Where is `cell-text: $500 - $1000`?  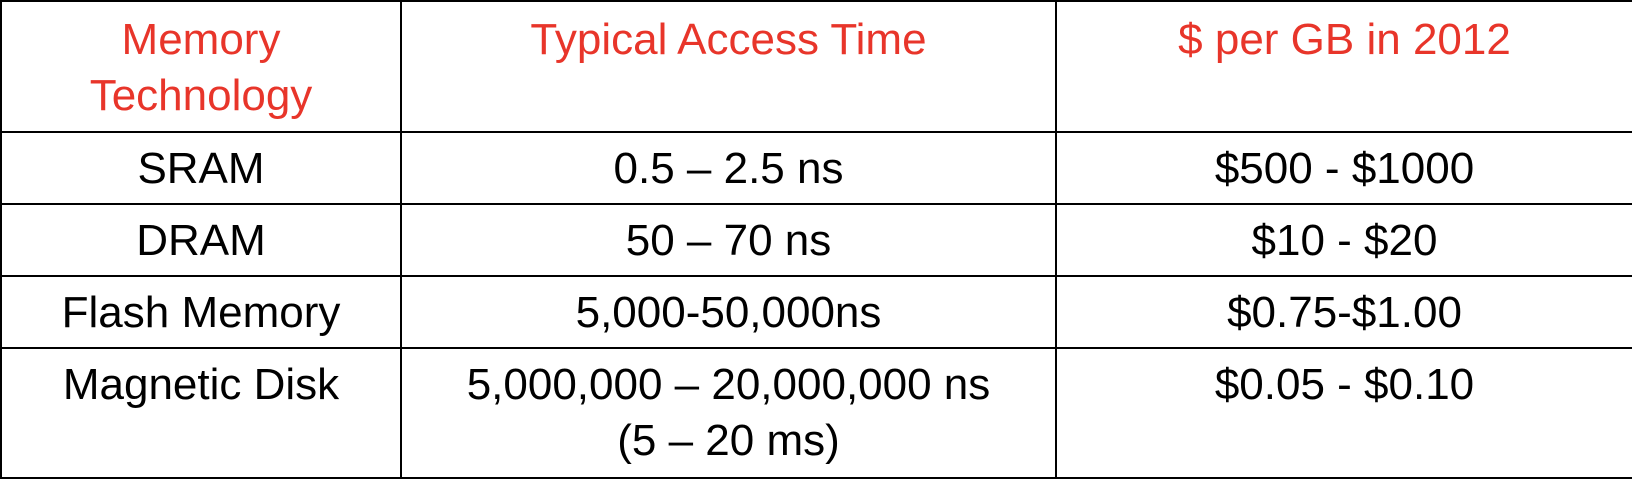 cell-text: $500 - $1000 is located at coordinates (1344, 168).